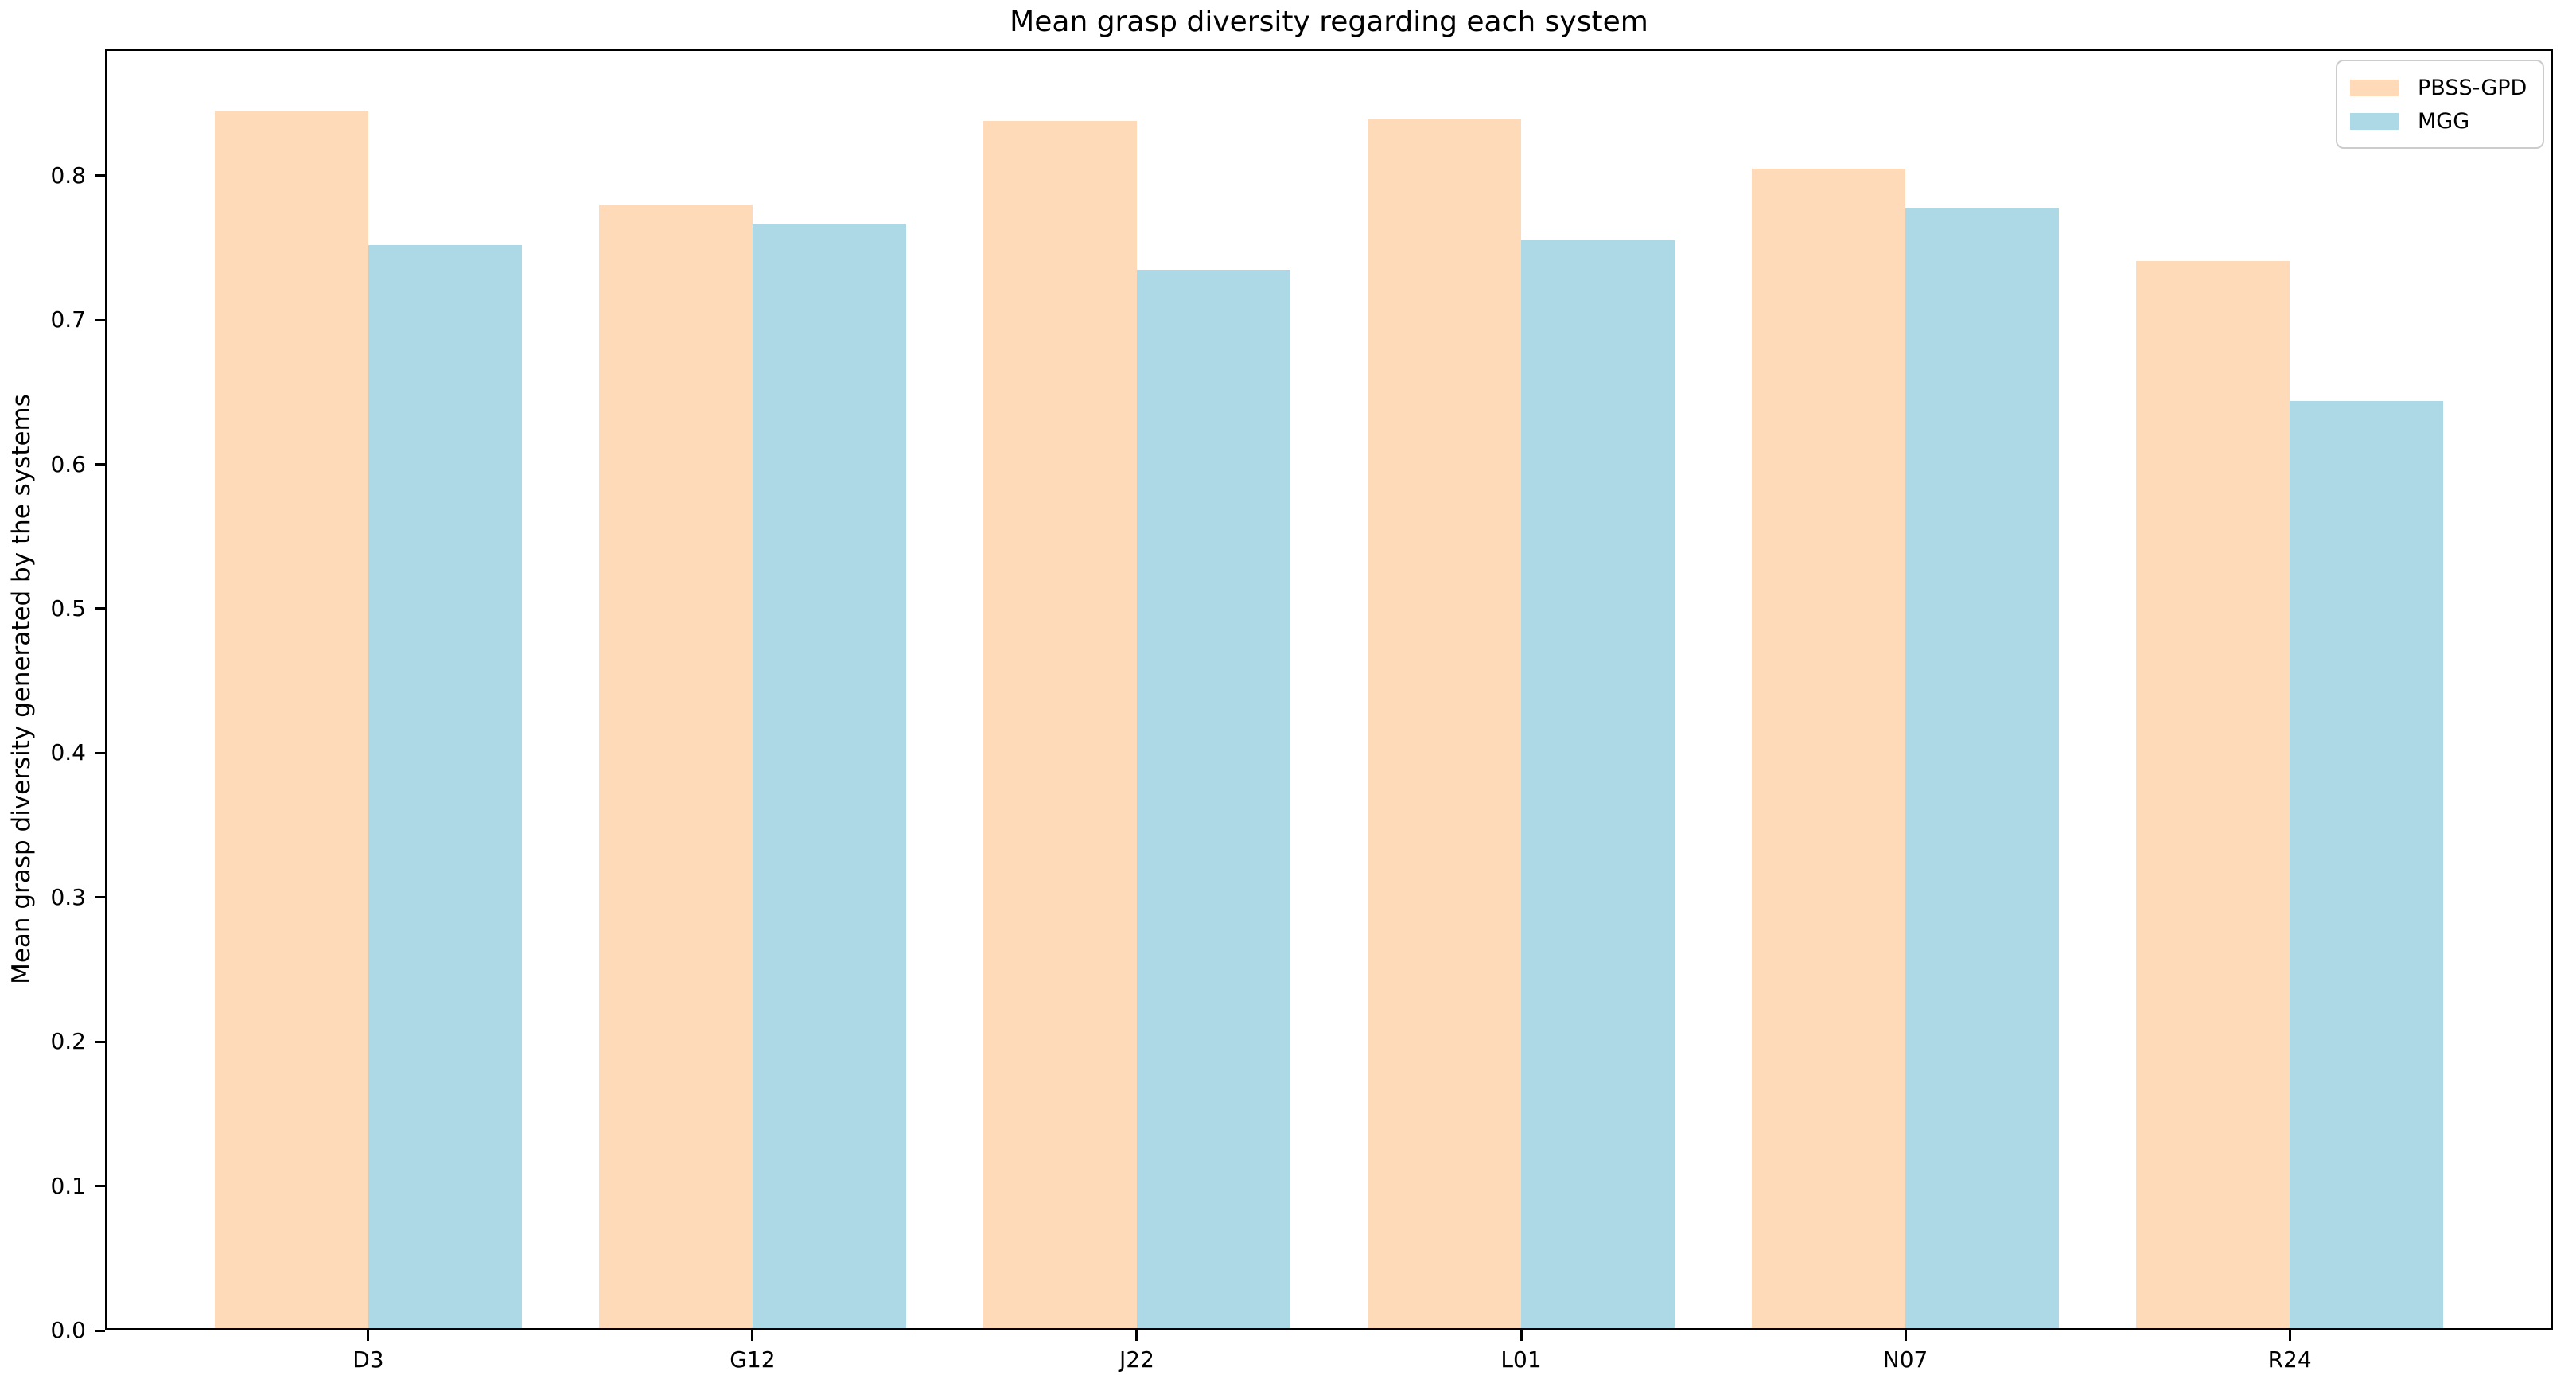  What do you see at coordinates (446, 787) in the screenshot?
I see `bar-mgg-d3` at bounding box center [446, 787].